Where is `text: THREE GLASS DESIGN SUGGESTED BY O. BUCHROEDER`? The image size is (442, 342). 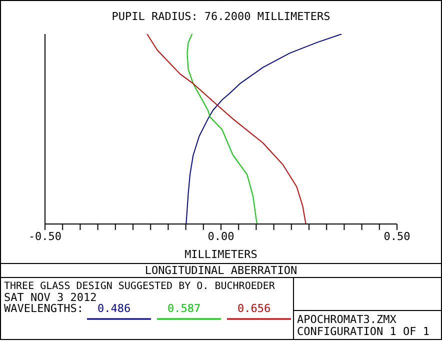 text: THREE GLASS DESIGN SUGGESTED BY O. BUCHROEDER is located at coordinates (139, 286).